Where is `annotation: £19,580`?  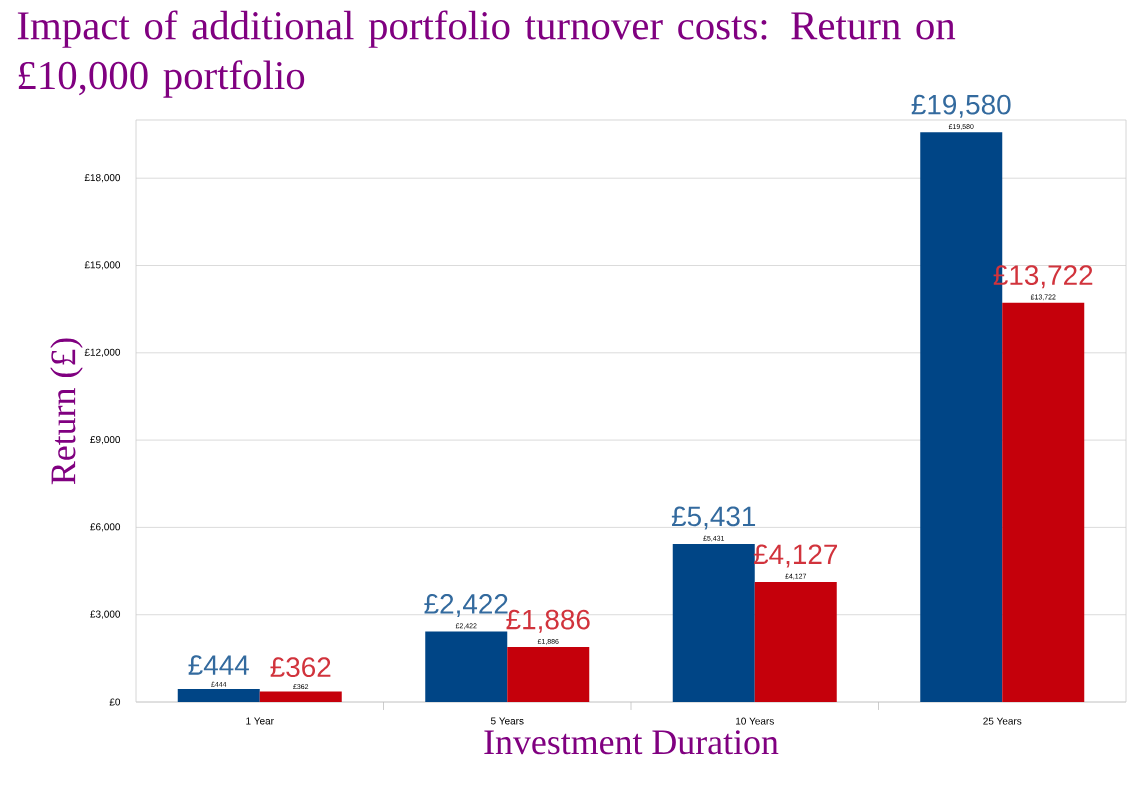 annotation: £19,580 is located at coordinates (961, 106).